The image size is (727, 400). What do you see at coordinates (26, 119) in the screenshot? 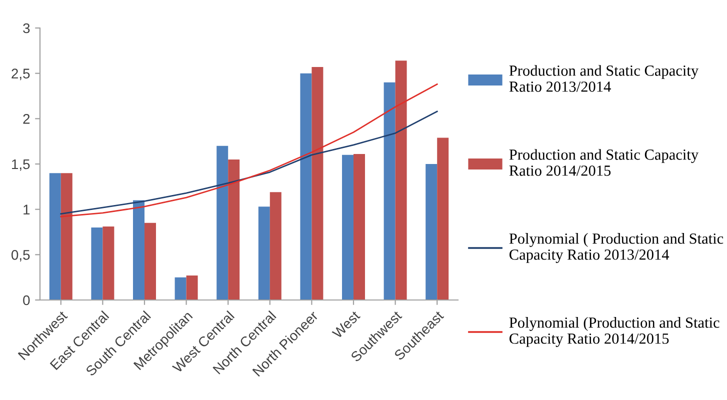
I see `y-tick-label: 2` at bounding box center [26, 119].